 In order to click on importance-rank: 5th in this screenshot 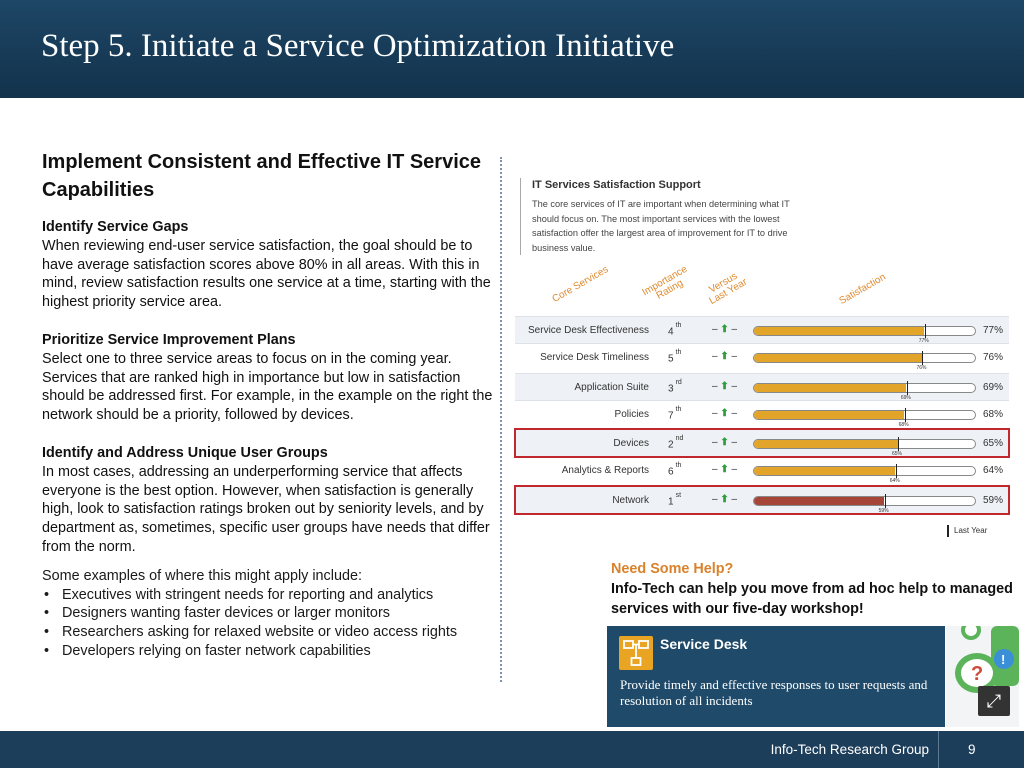, I will do `click(674, 356)`.